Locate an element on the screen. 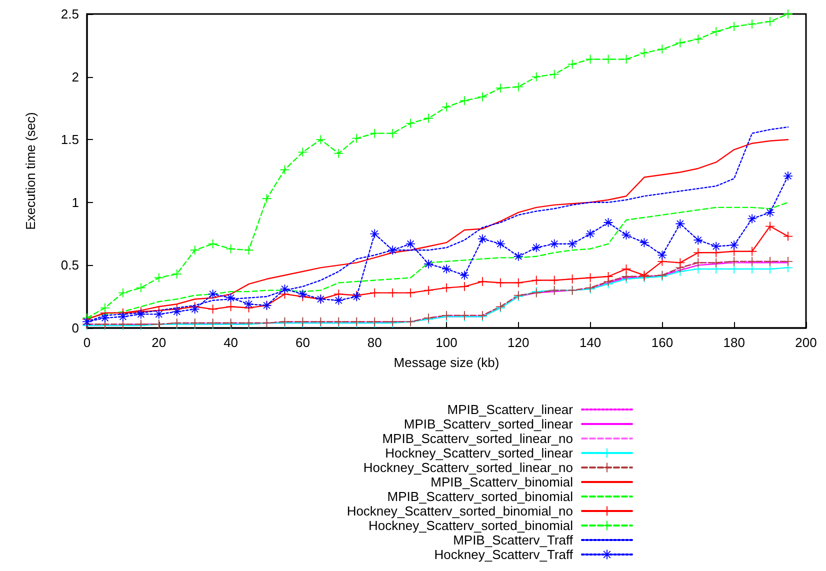 The image size is (826, 571). x-tick-label: 60 is located at coordinates (302, 342).